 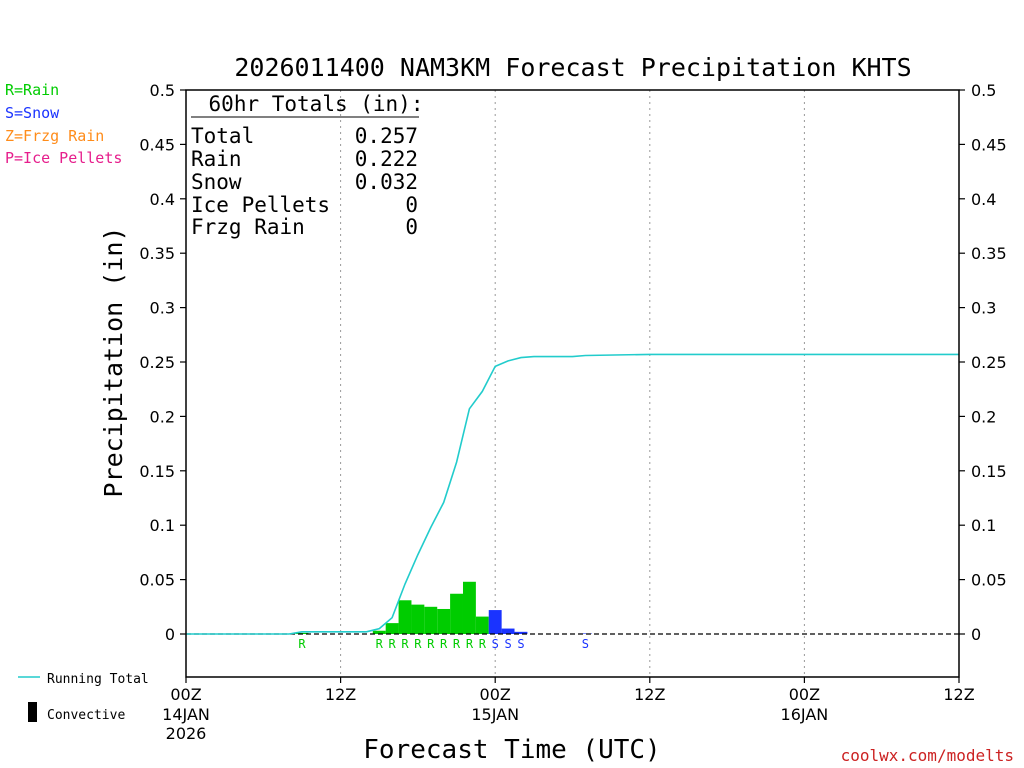 What do you see at coordinates (393, 644) in the screenshot?
I see `type-letter-2: R` at bounding box center [393, 644].